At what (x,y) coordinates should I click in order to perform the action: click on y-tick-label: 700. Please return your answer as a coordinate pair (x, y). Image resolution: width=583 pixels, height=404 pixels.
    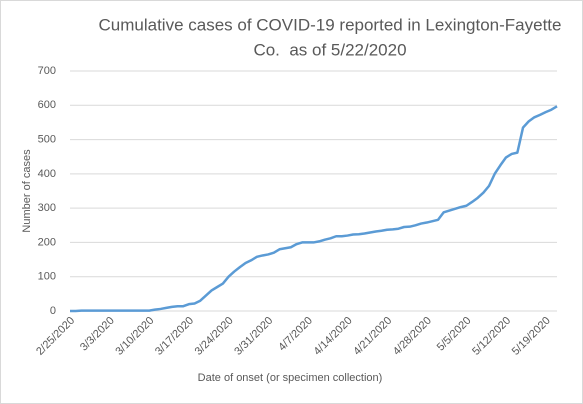
    Looking at the image, I should click on (47, 71).